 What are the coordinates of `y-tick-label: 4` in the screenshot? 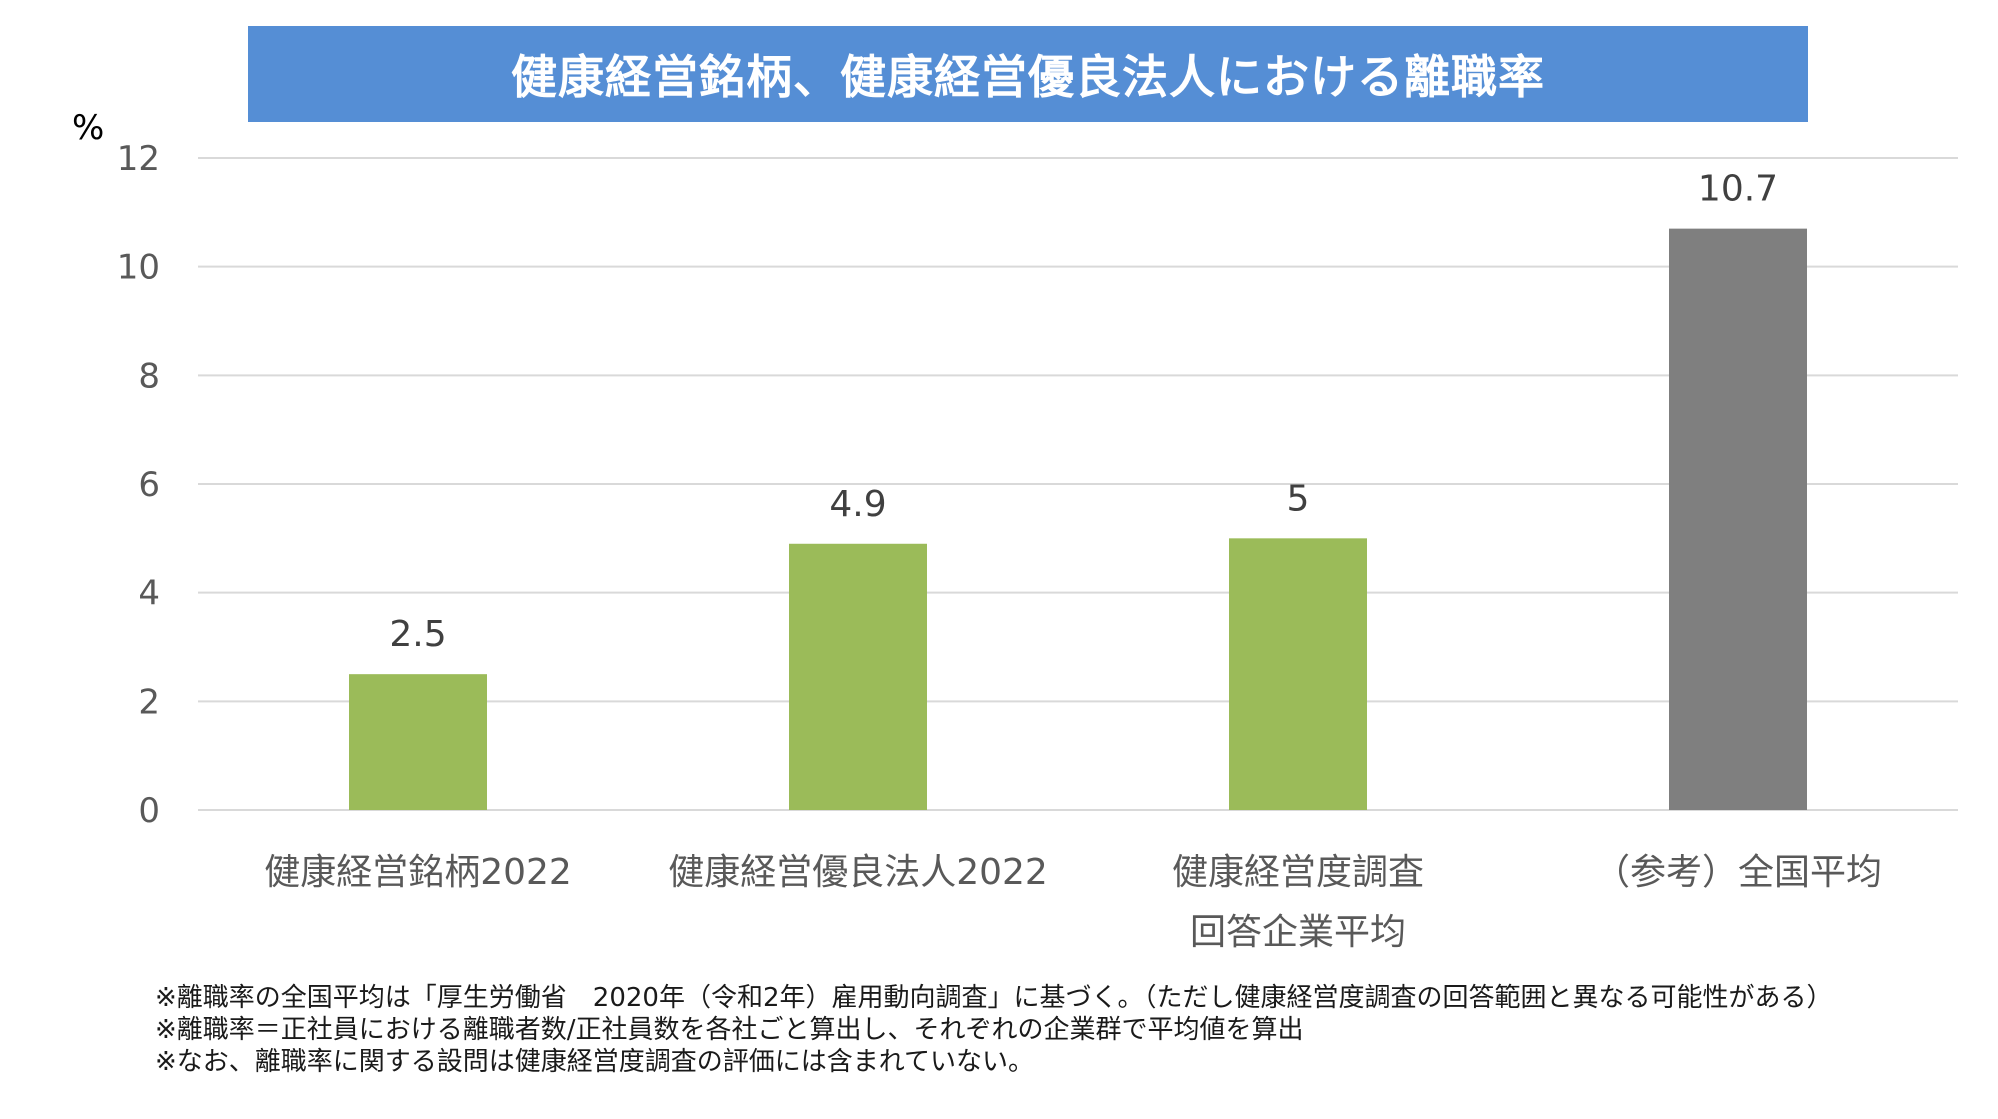 It's located at (149, 594).